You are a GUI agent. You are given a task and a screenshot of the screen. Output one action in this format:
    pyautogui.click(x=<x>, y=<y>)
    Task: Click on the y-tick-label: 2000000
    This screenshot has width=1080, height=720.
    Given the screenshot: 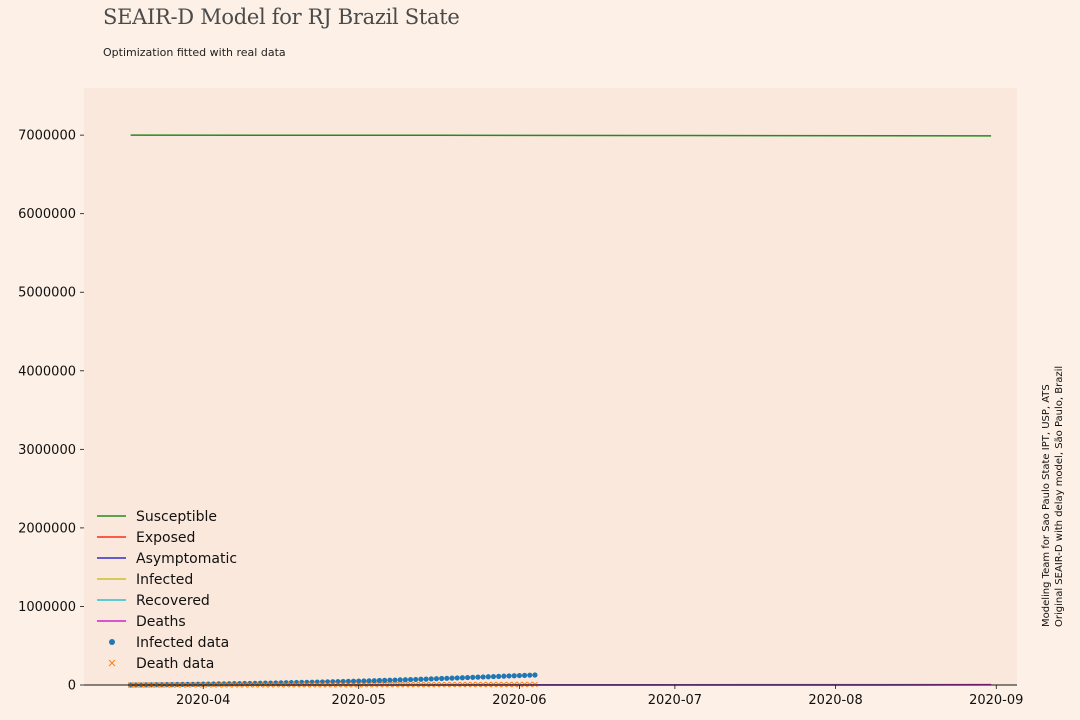 What is the action you would take?
    pyautogui.click(x=47, y=528)
    